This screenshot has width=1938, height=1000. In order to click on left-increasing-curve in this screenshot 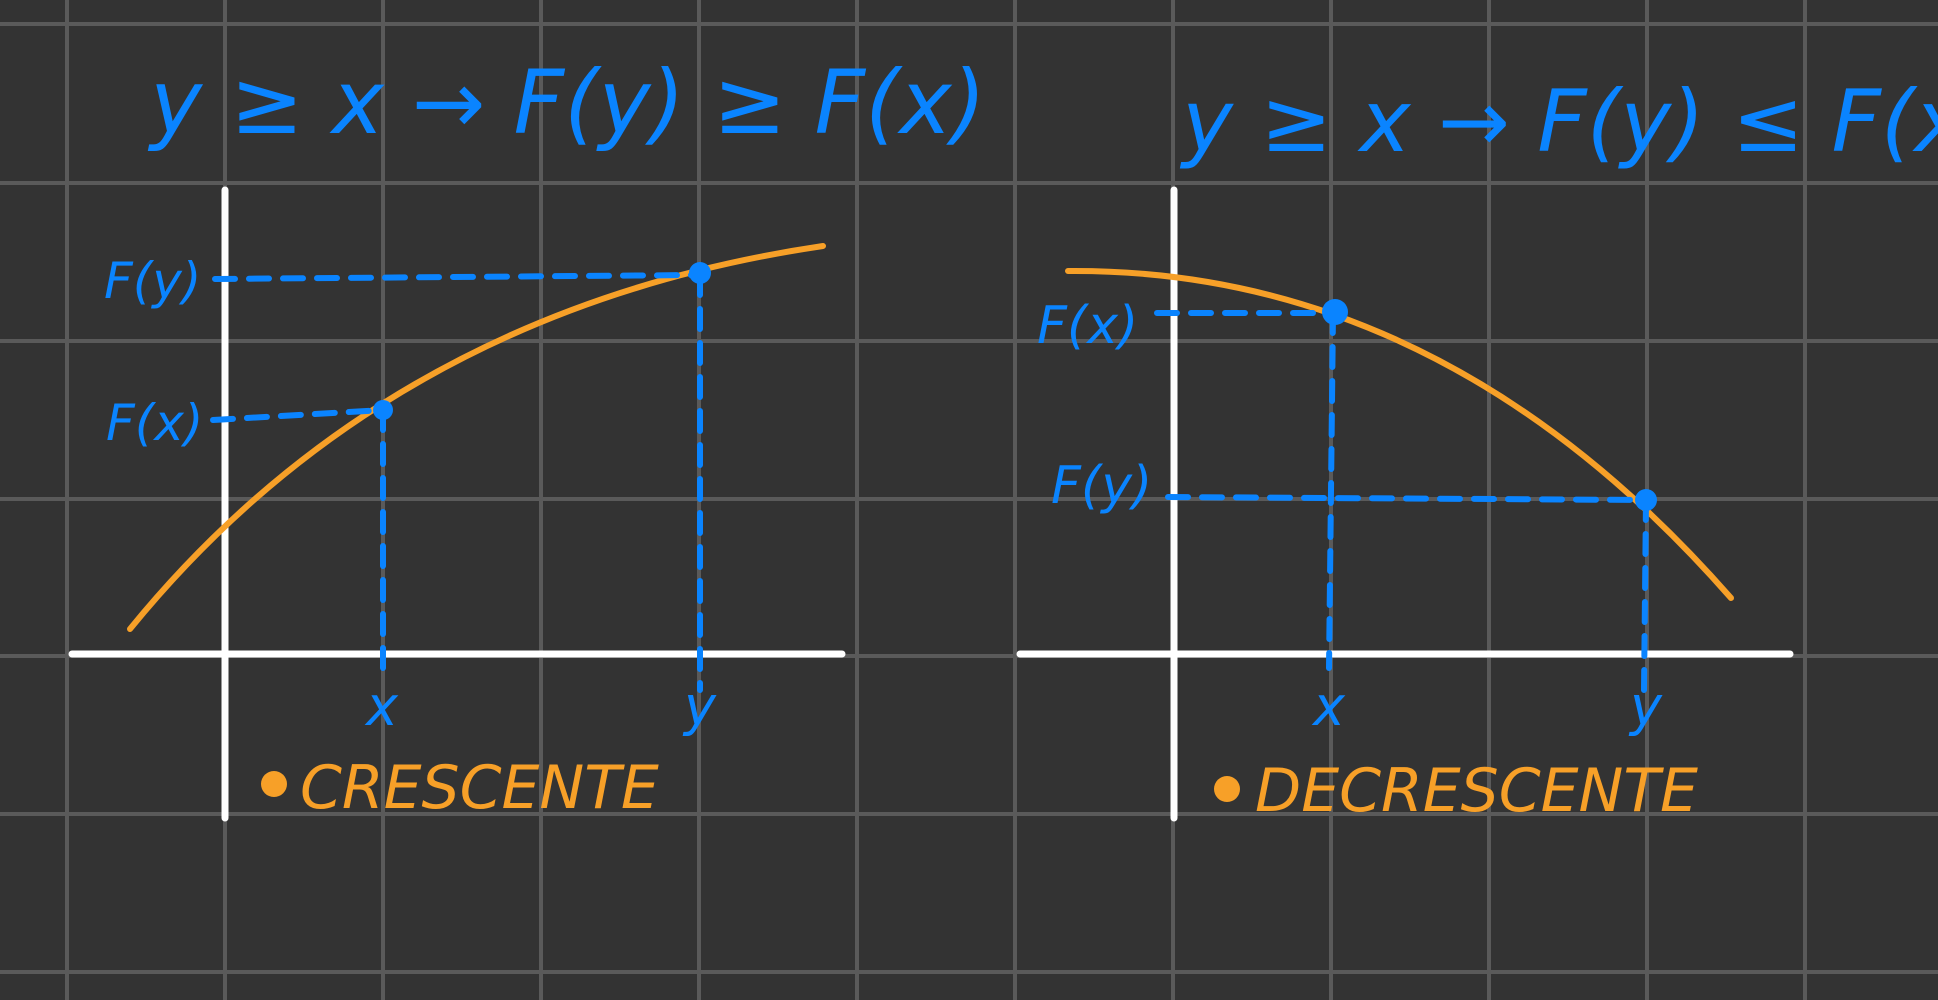, I will do `click(476, 437)`.